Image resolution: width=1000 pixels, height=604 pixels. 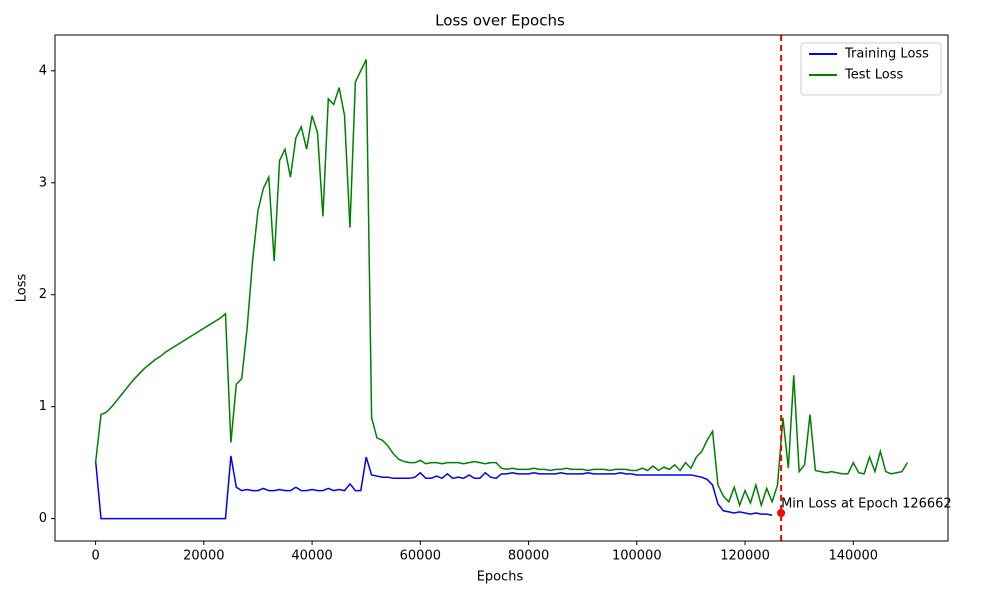 What do you see at coordinates (781, 513) in the screenshot?
I see `min-point` at bounding box center [781, 513].